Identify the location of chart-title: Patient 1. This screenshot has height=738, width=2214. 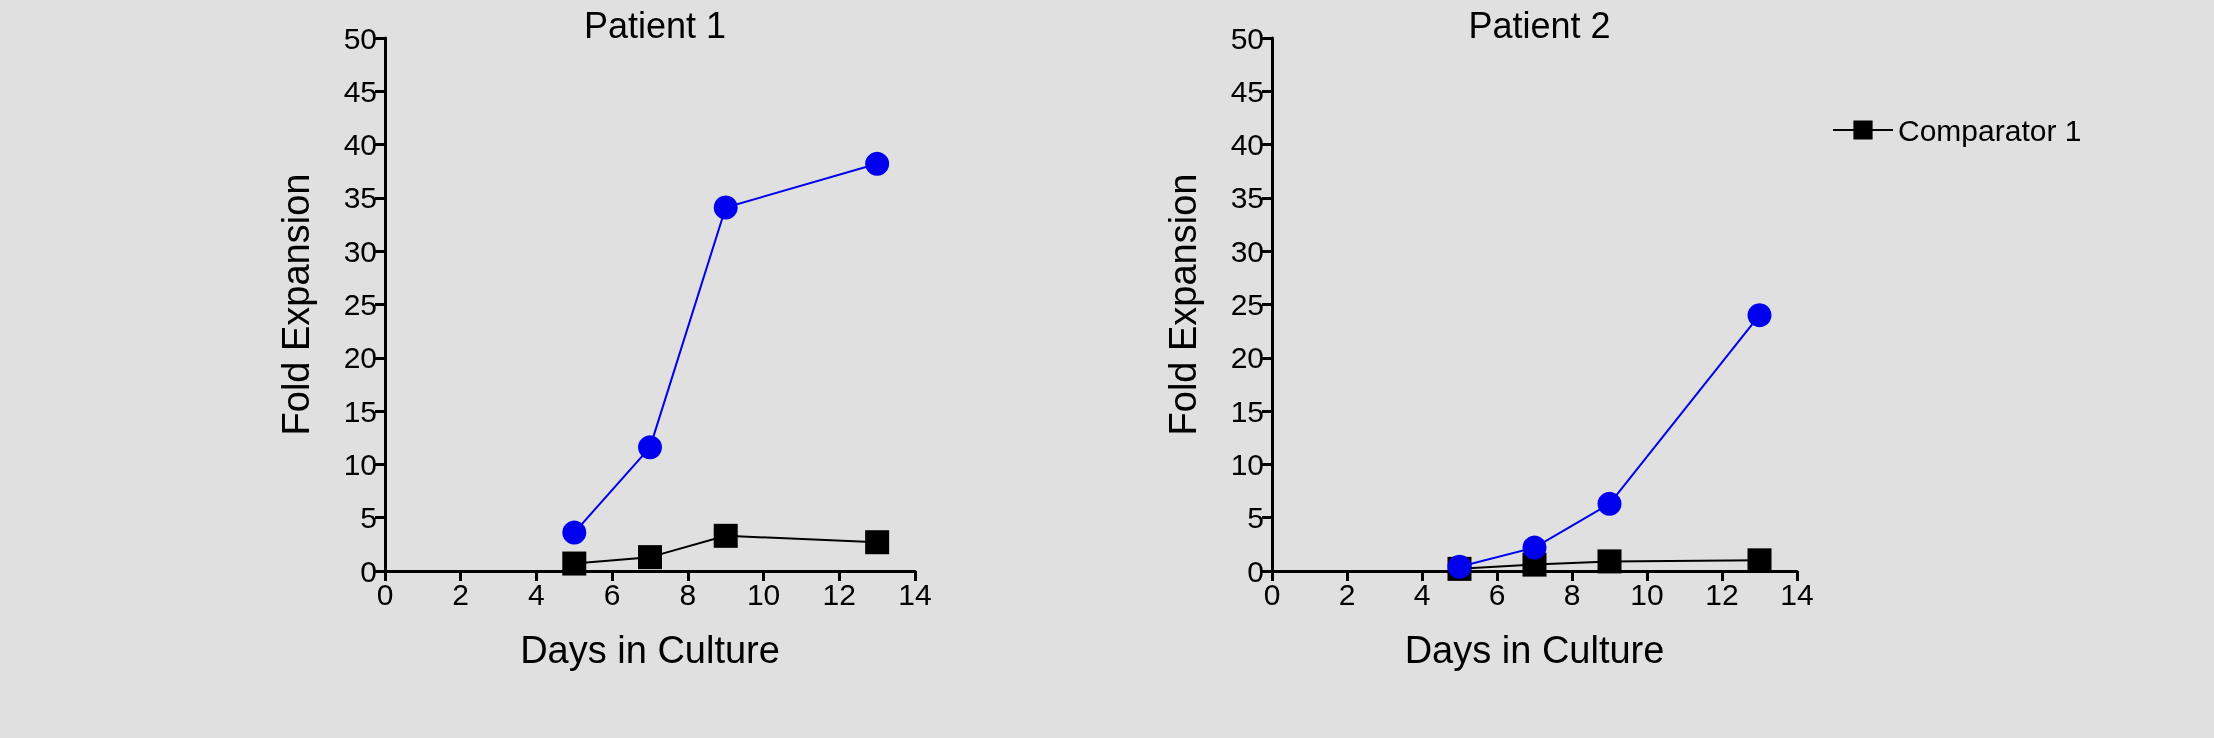
(655, 25).